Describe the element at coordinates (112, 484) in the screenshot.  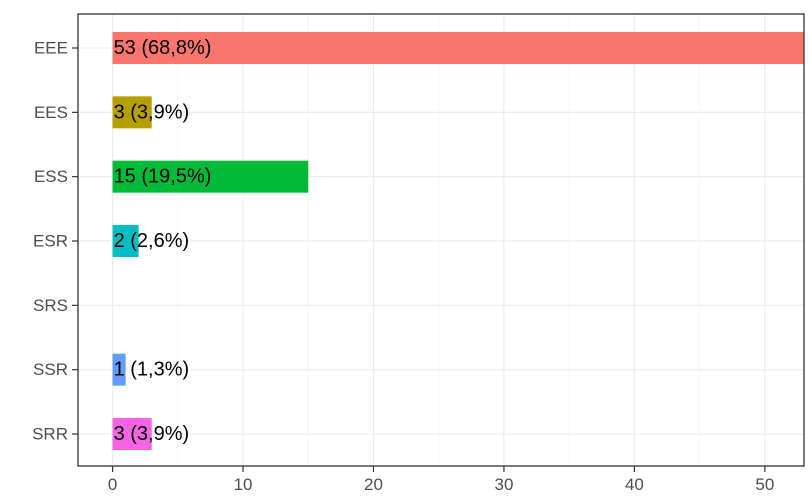
I see `x-tick-label: 0` at that location.